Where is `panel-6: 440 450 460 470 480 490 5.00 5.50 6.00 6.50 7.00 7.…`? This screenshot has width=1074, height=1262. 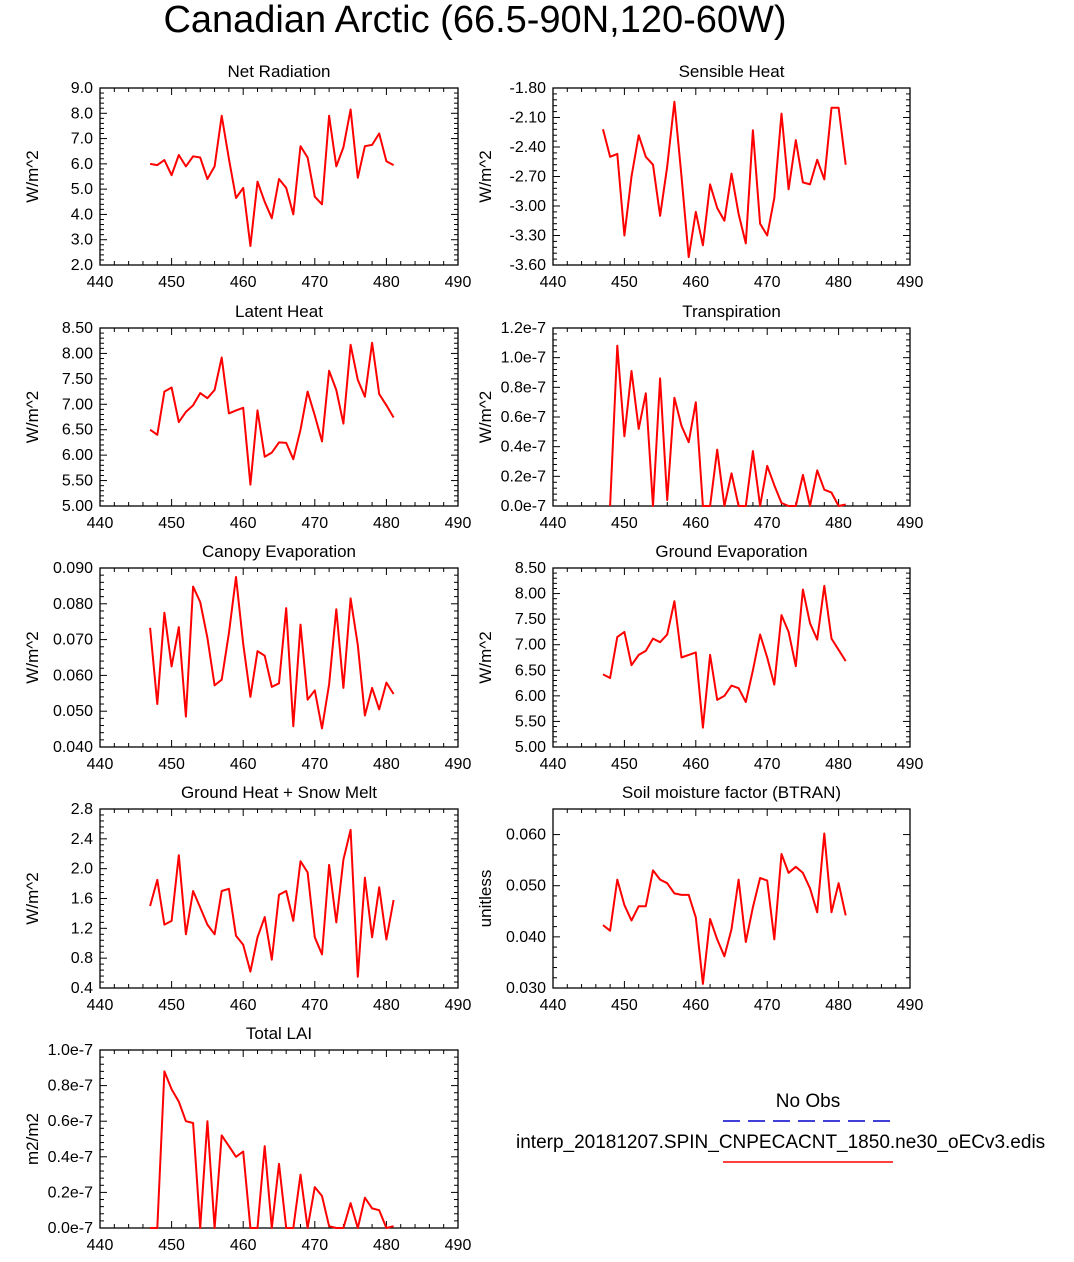 panel-6: 440 450 460 470 480 490 5.00 5.50 6.00 6.50 7.00 7.… is located at coordinates (699, 657).